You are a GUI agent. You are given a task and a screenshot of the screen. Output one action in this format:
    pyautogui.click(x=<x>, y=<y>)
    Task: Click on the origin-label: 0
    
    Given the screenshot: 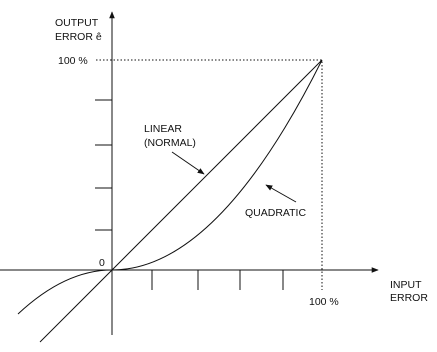 What is the action you would take?
    pyautogui.click(x=102, y=263)
    